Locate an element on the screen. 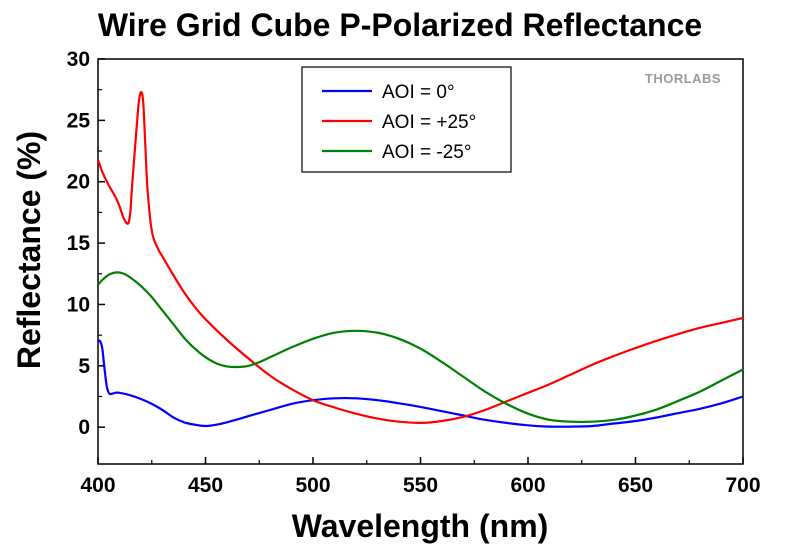  y-tick-label: 15 is located at coordinates (79, 243).